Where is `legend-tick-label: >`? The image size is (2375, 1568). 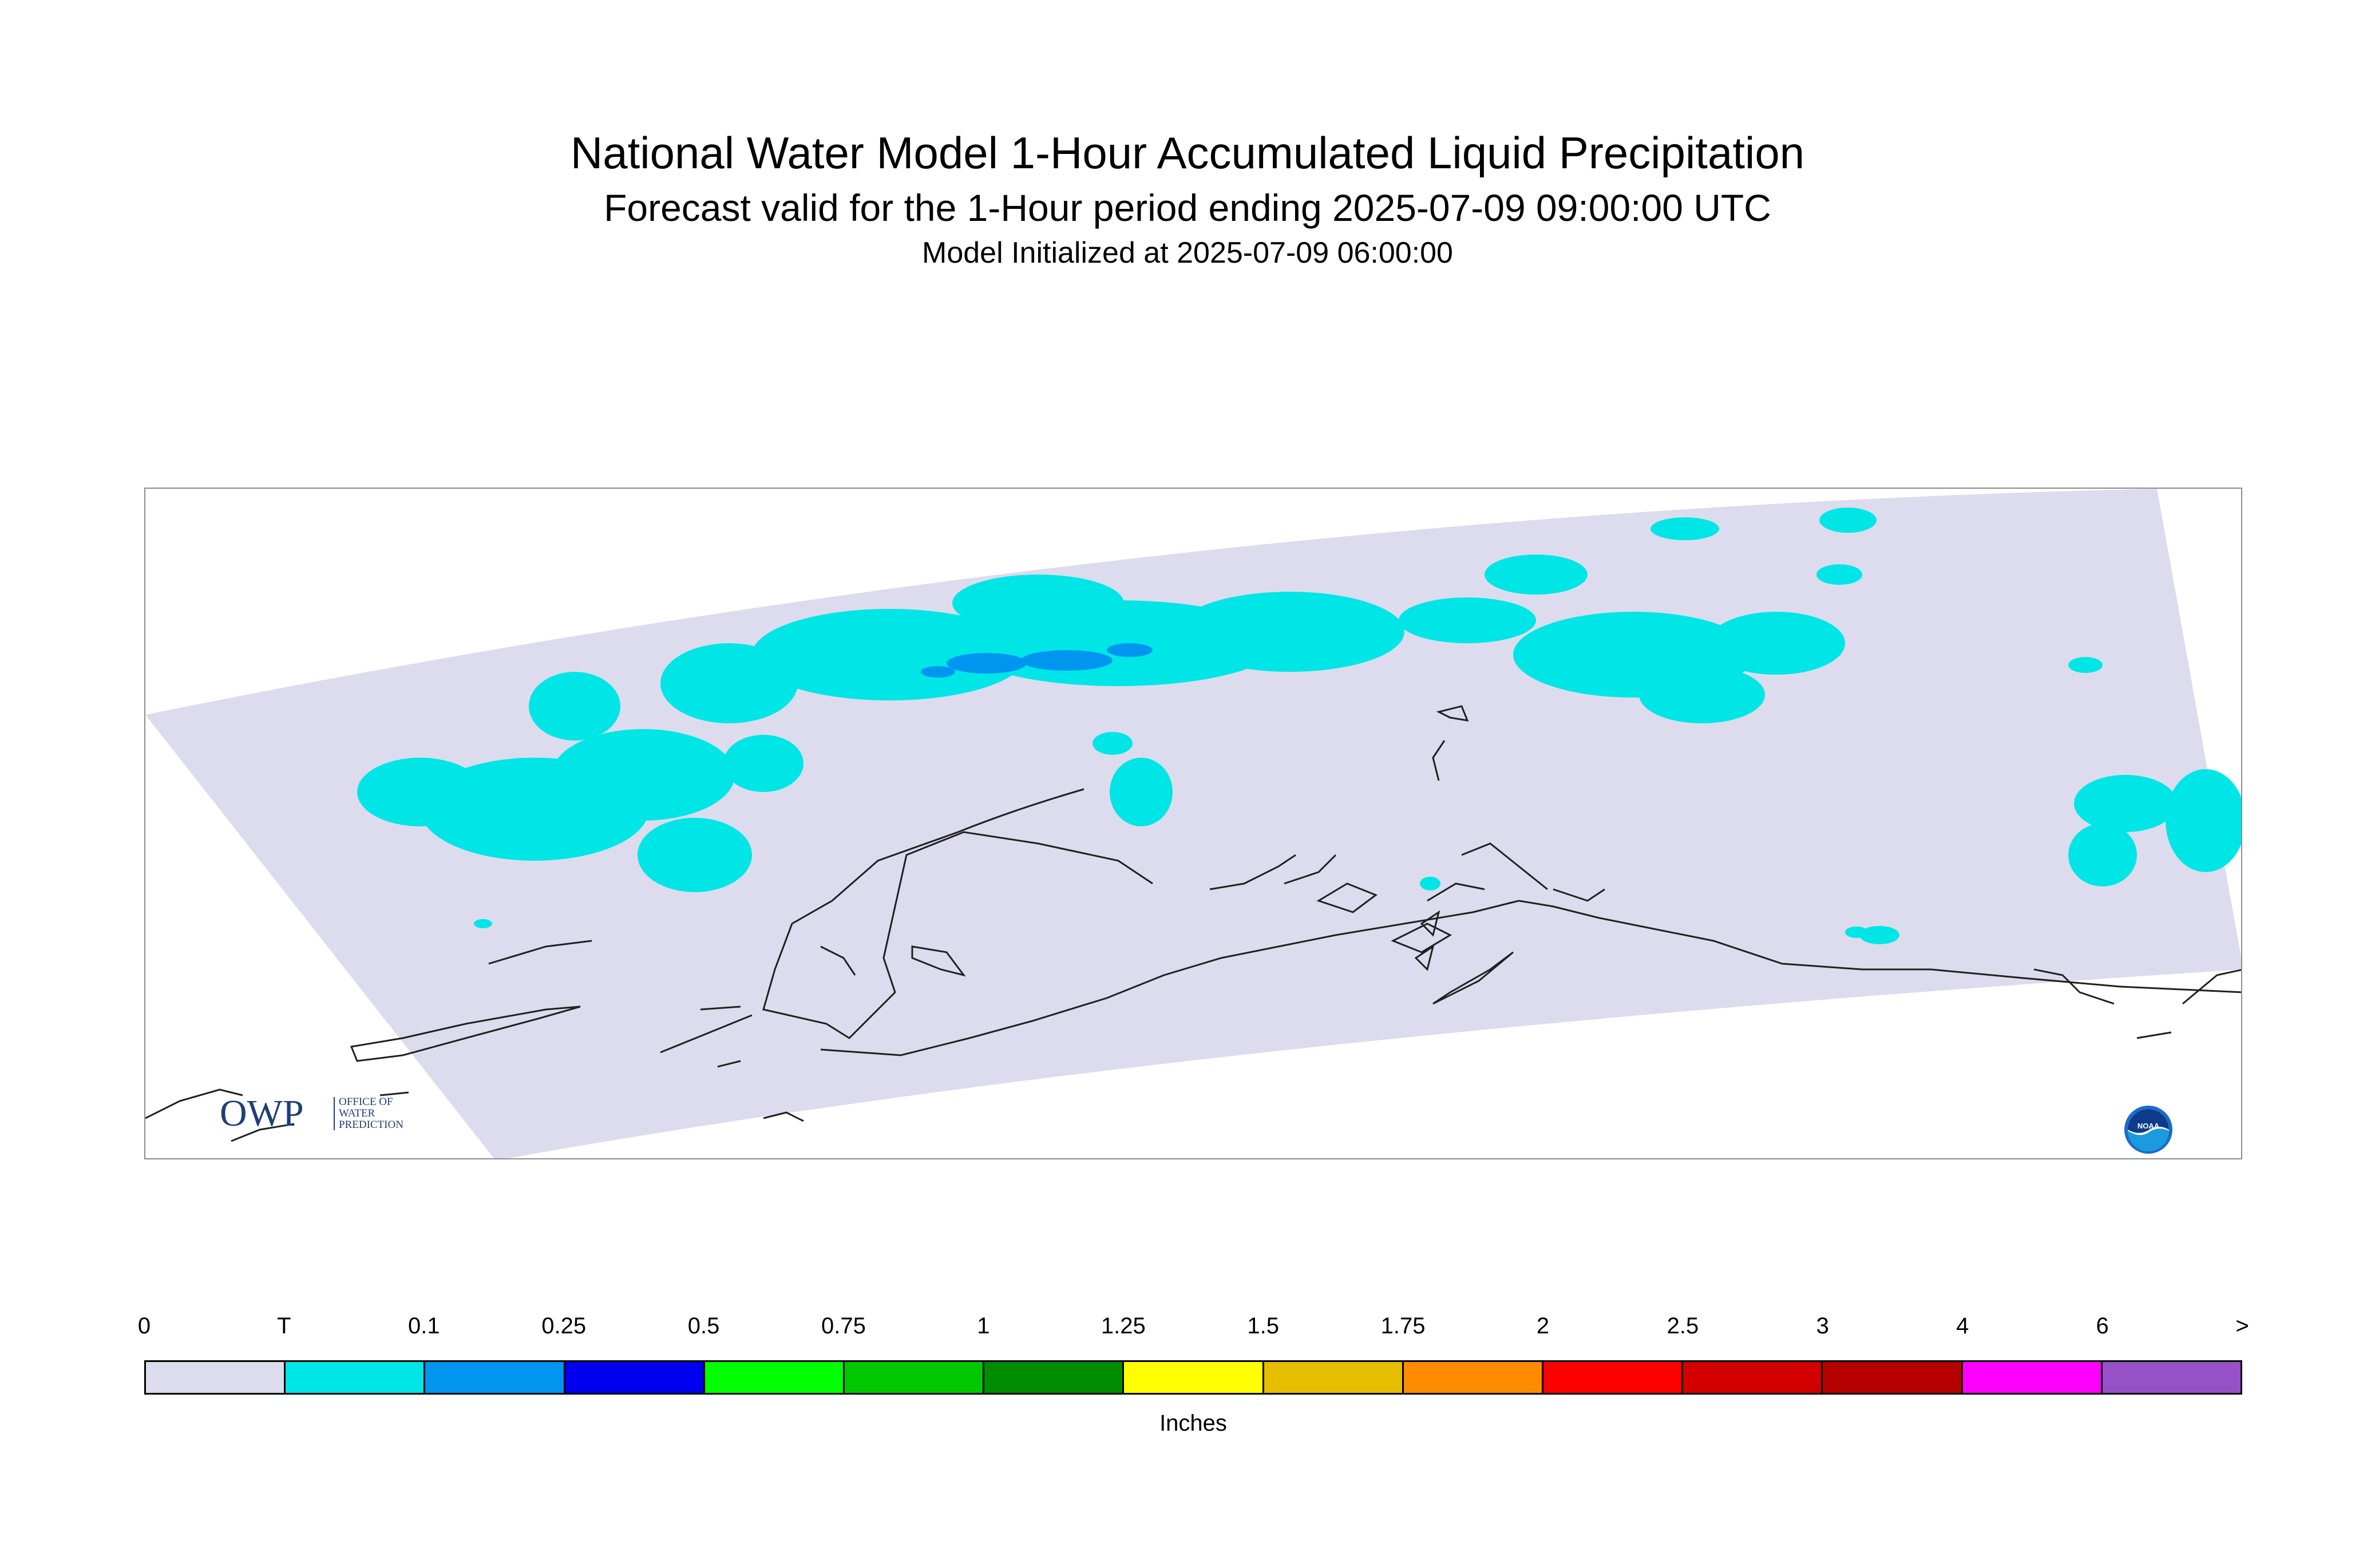 legend-tick-label: > is located at coordinates (2242, 1326).